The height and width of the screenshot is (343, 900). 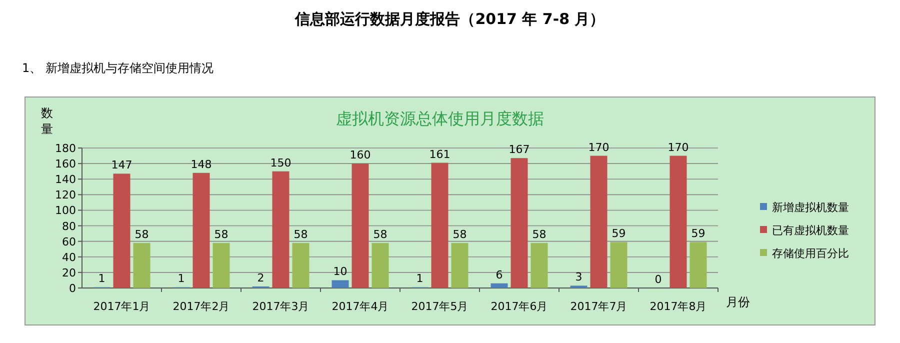 I want to click on x-tick-label: 2017年5月, so click(x=439, y=306).